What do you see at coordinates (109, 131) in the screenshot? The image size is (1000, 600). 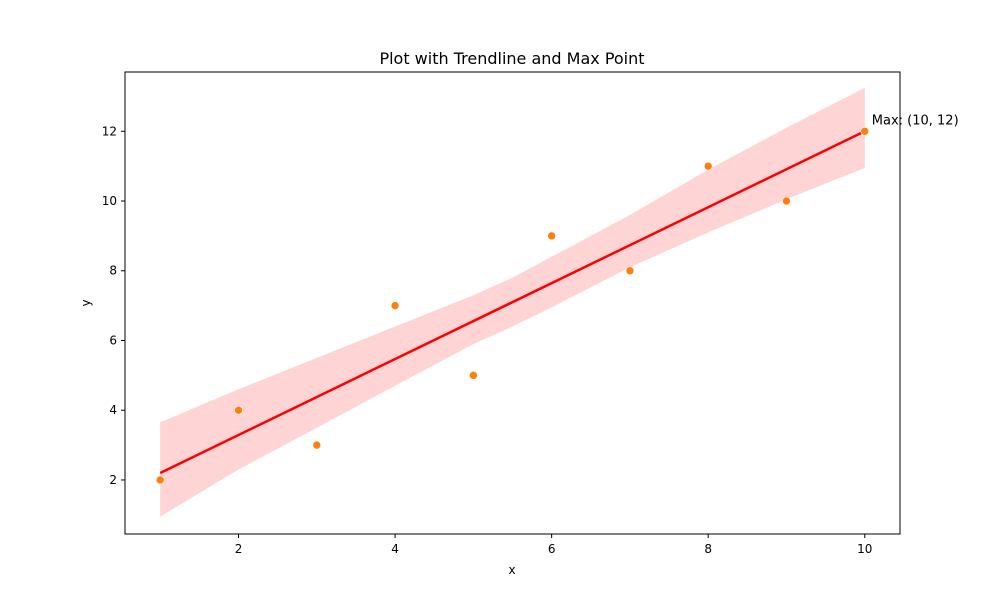 I see `y-tick-label: 12` at bounding box center [109, 131].